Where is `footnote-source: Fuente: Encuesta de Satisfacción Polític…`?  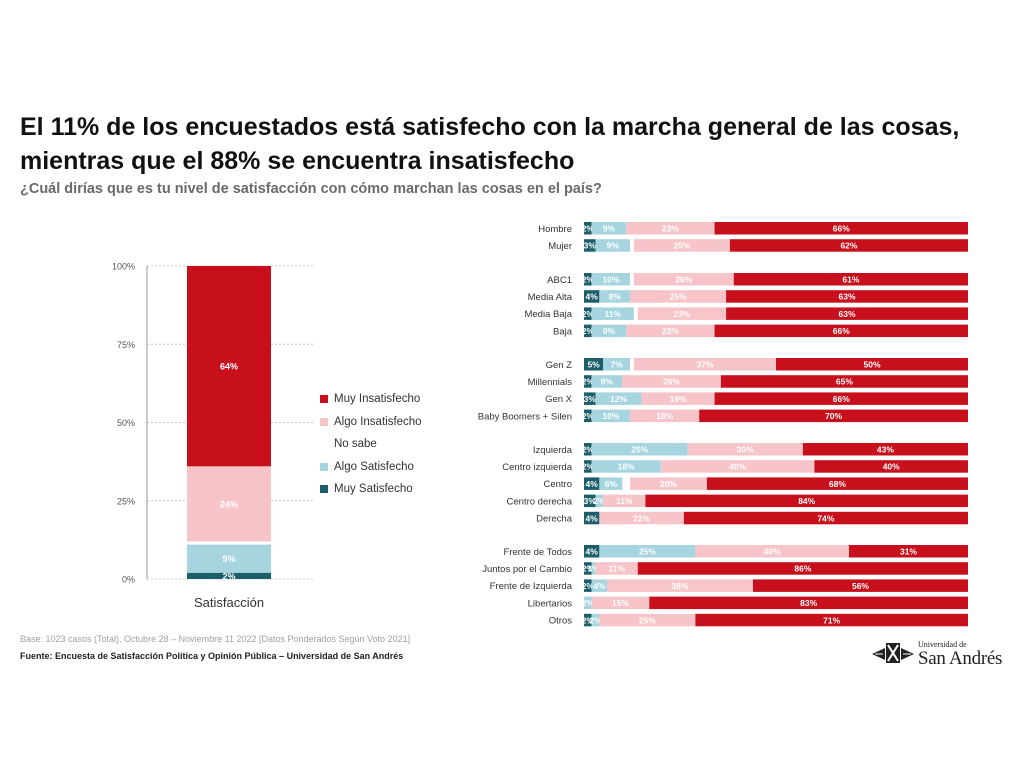
footnote-source: Fuente: Encuesta de Satisfacción Polític… is located at coordinates (212, 656).